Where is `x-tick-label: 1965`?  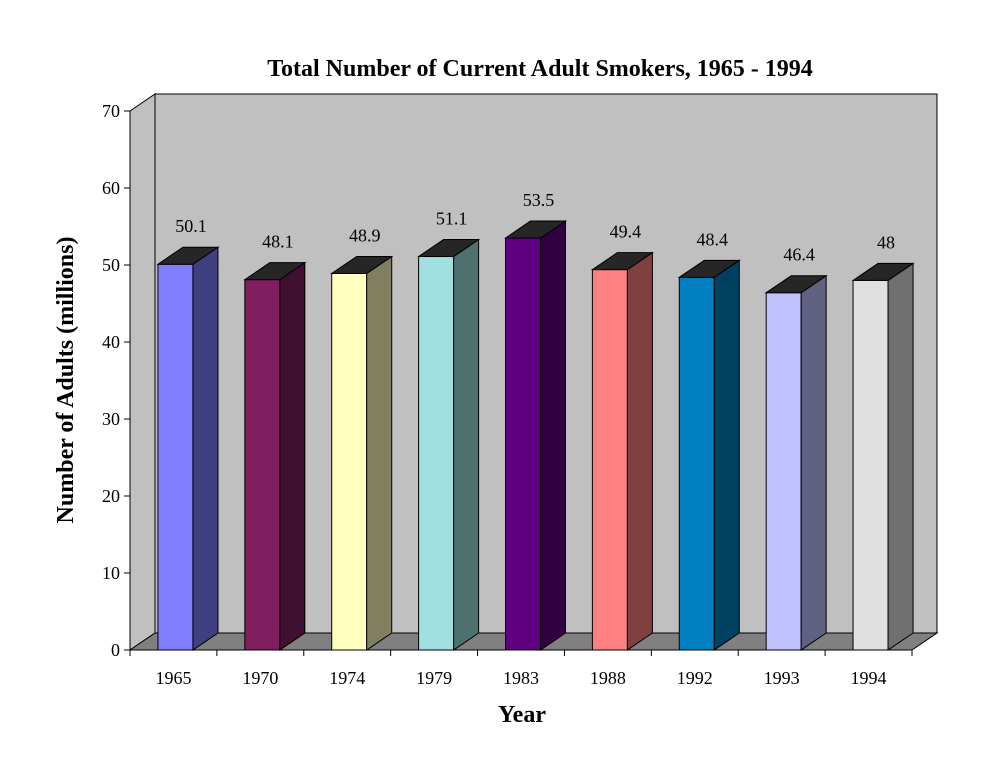 x-tick-label: 1965 is located at coordinates (173, 678).